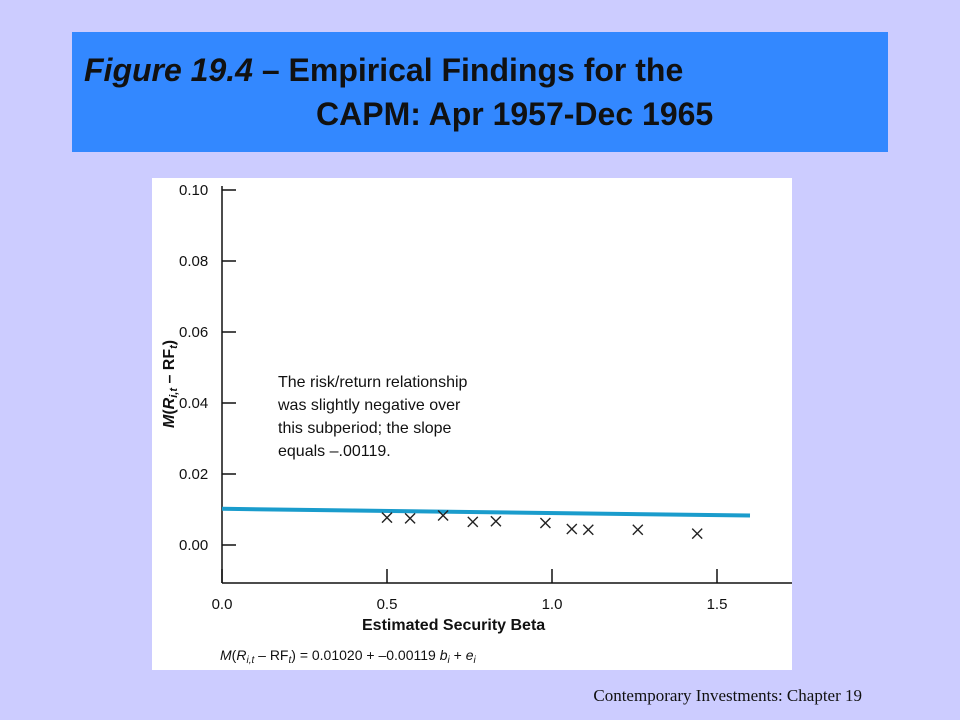 This screenshot has height=720, width=960. I want to click on y-label-close: ), so click(169, 342).